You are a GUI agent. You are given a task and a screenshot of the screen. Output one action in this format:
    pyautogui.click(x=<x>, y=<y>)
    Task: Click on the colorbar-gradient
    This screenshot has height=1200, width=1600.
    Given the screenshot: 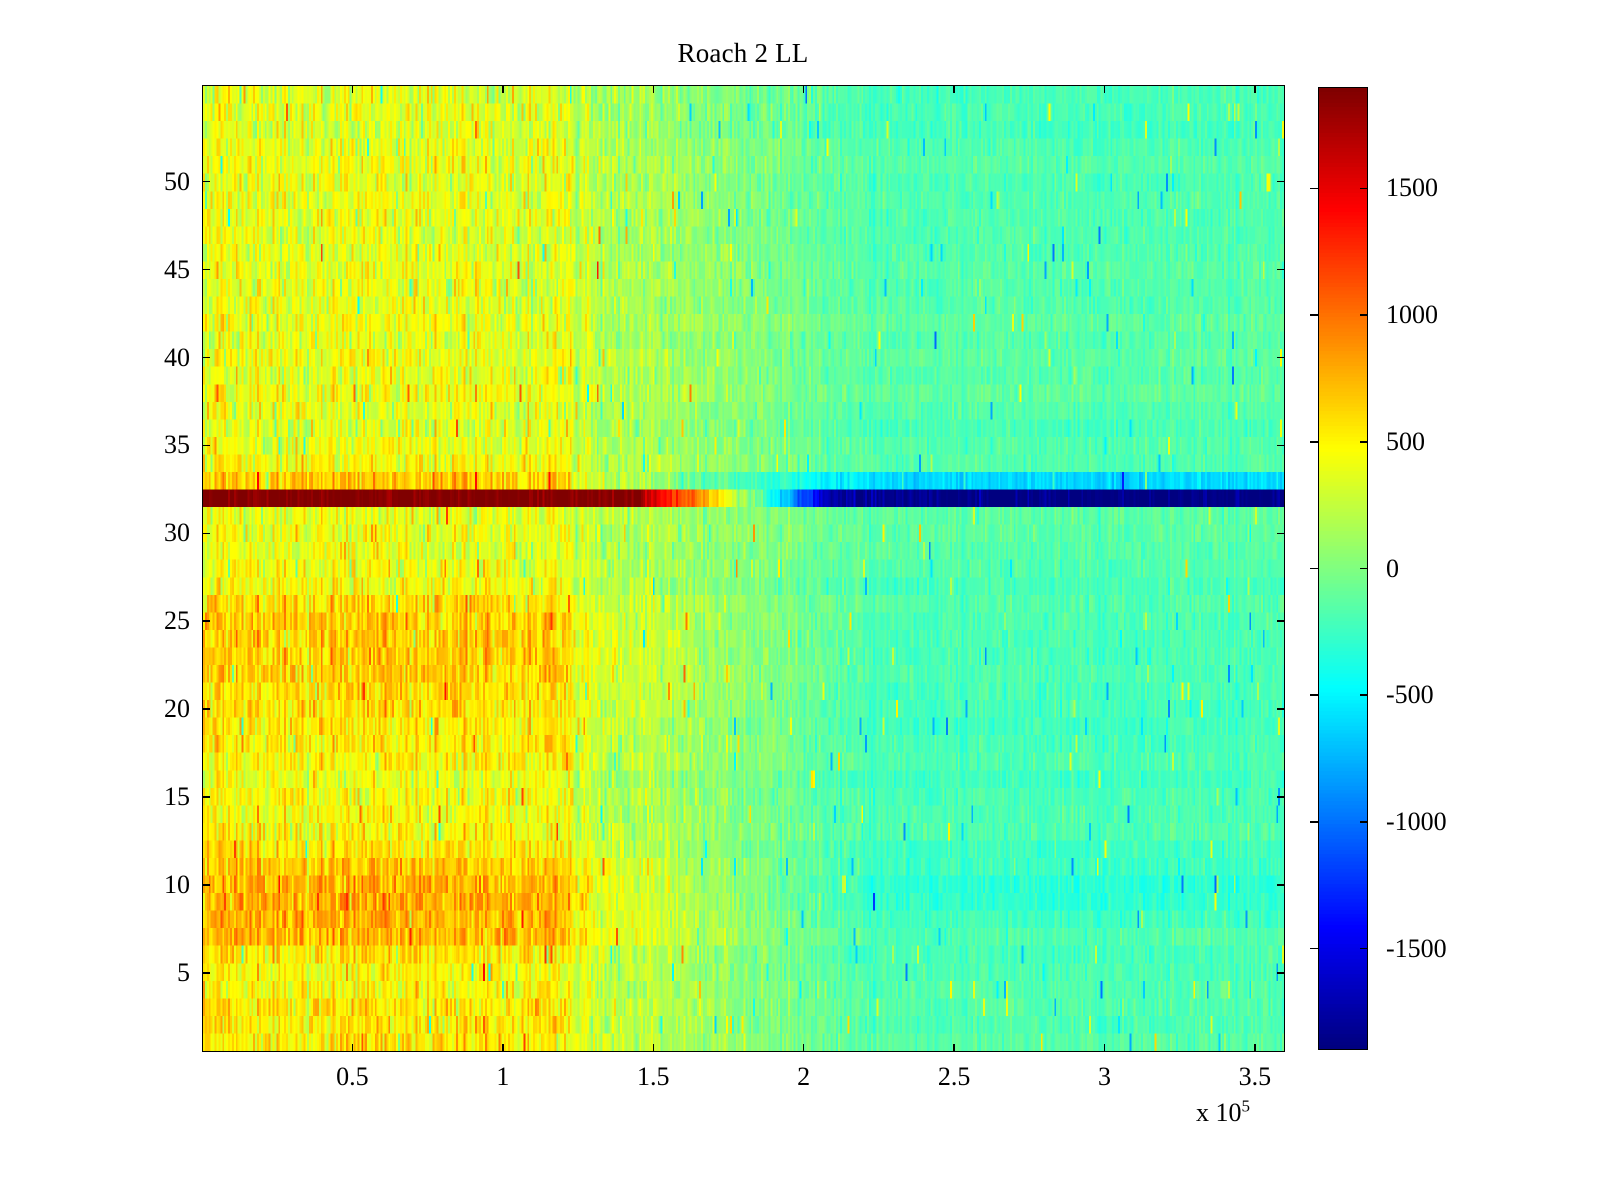 What is the action you would take?
    pyautogui.click(x=1343, y=568)
    